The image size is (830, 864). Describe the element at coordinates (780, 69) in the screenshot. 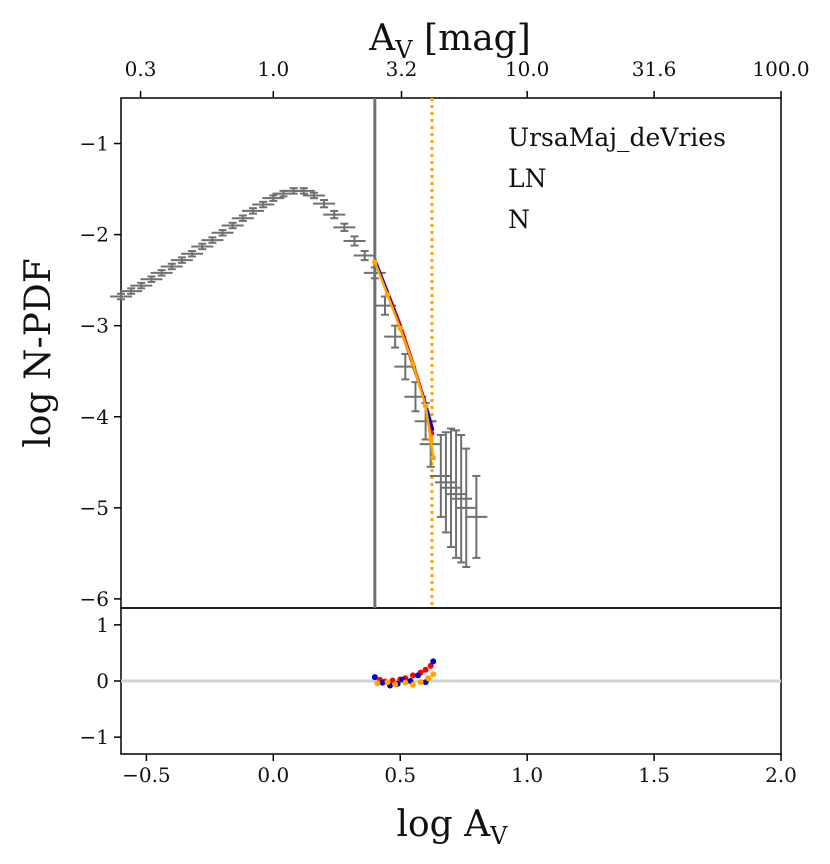

I see `top-tick-label: 100.0` at that location.